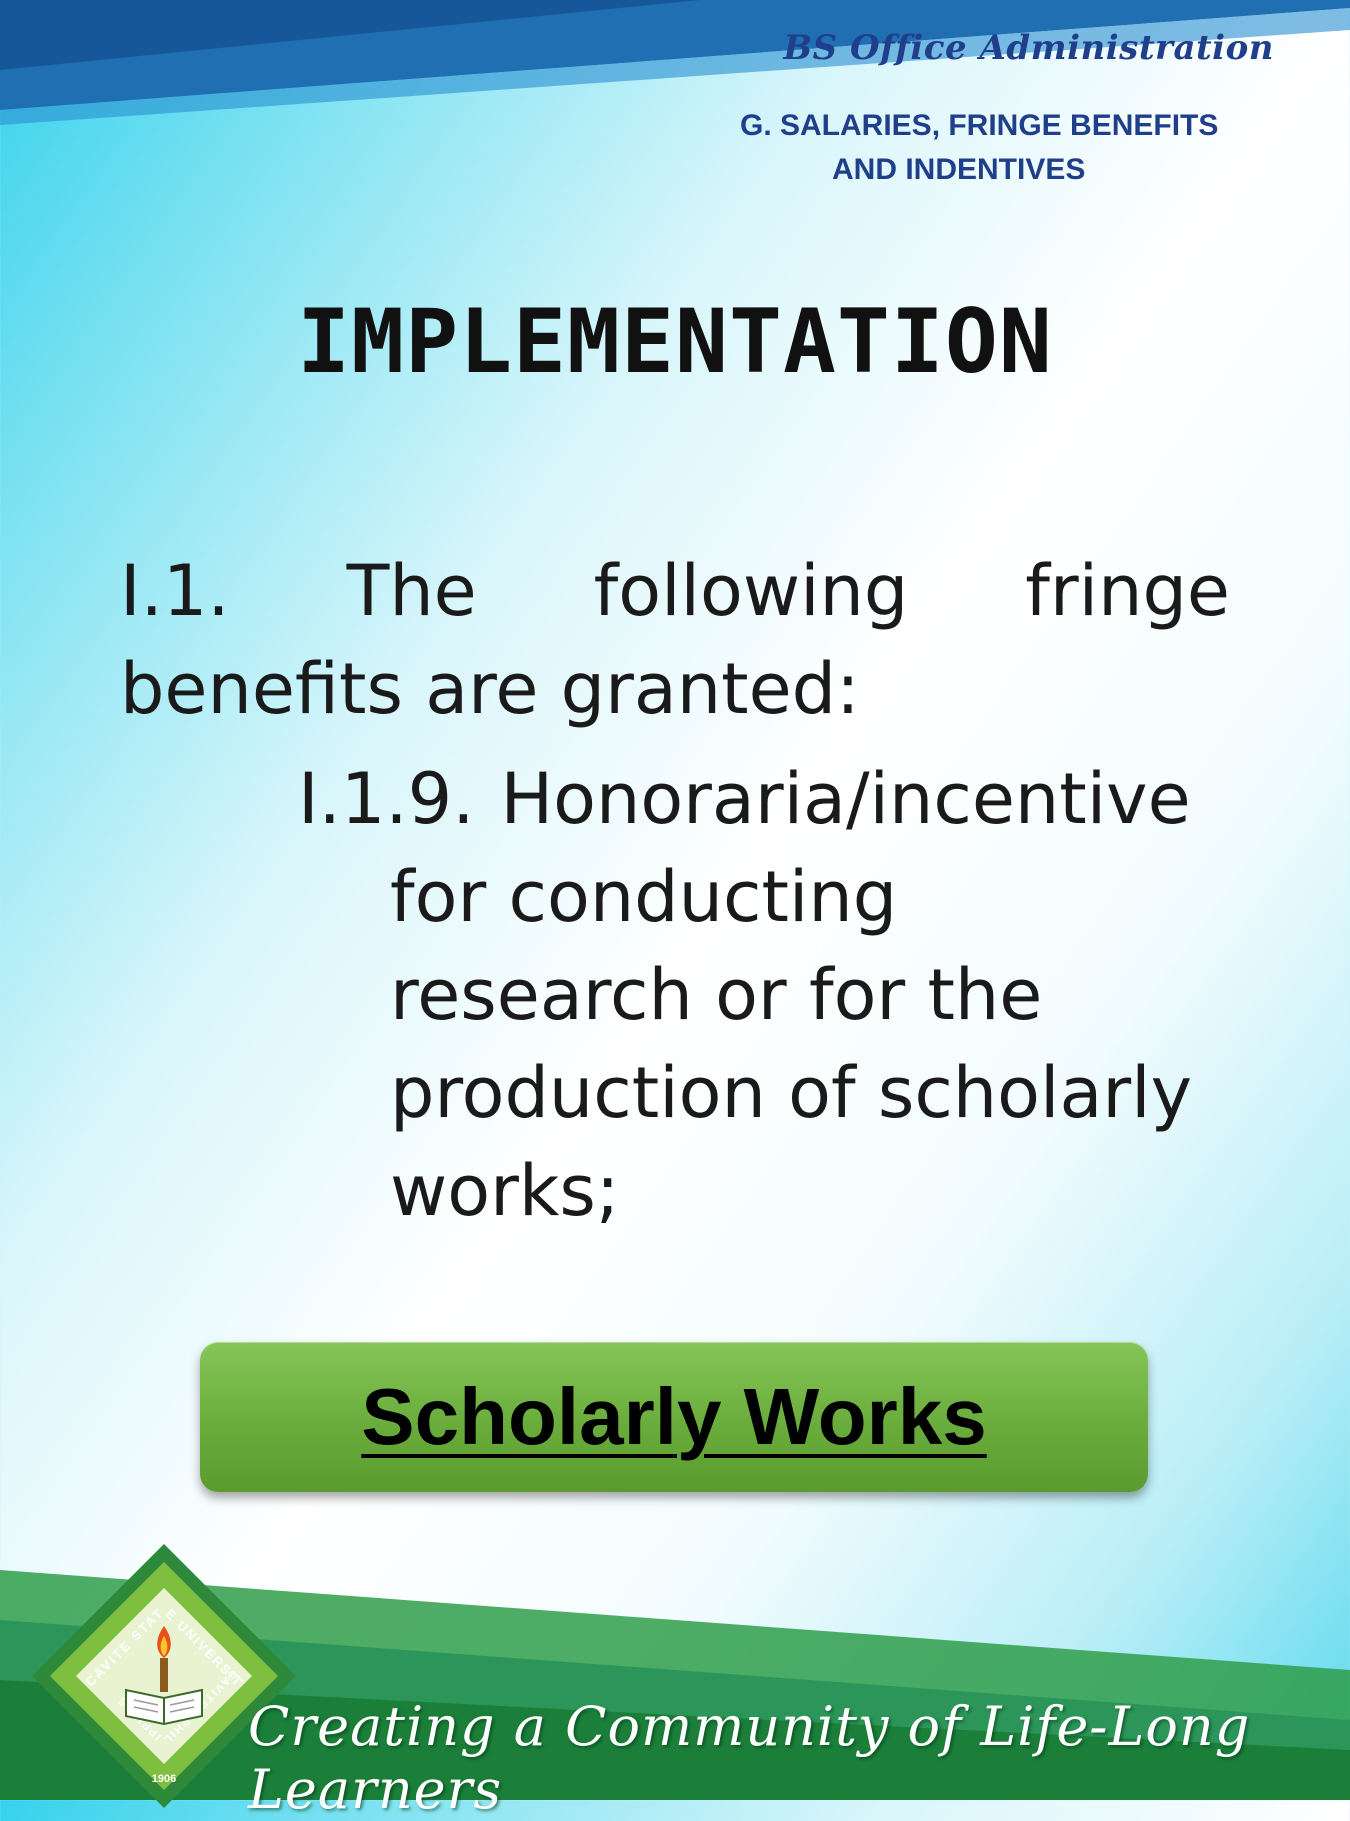 The height and width of the screenshot is (1821, 1350). What do you see at coordinates (386, 799) in the screenshot?
I see `item-number: I.1.9.` at bounding box center [386, 799].